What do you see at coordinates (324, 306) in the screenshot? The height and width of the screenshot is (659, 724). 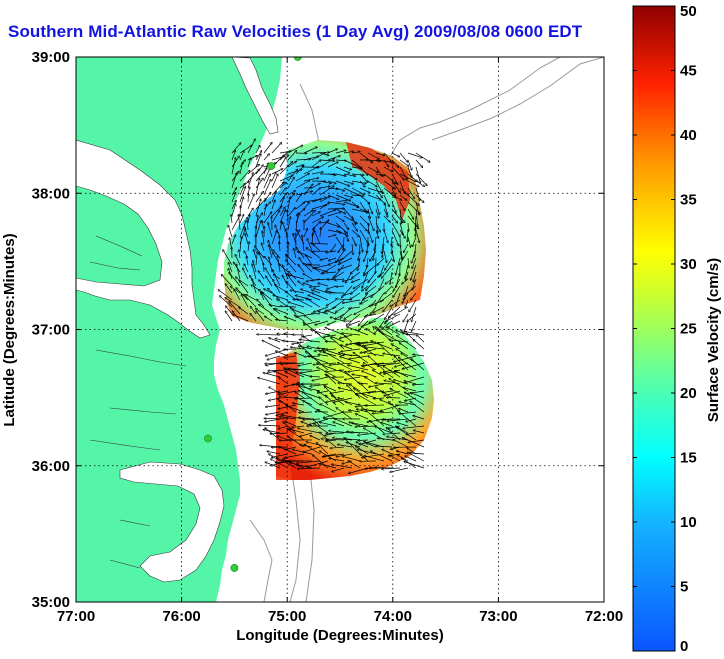 I see `current-vectors` at bounding box center [324, 306].